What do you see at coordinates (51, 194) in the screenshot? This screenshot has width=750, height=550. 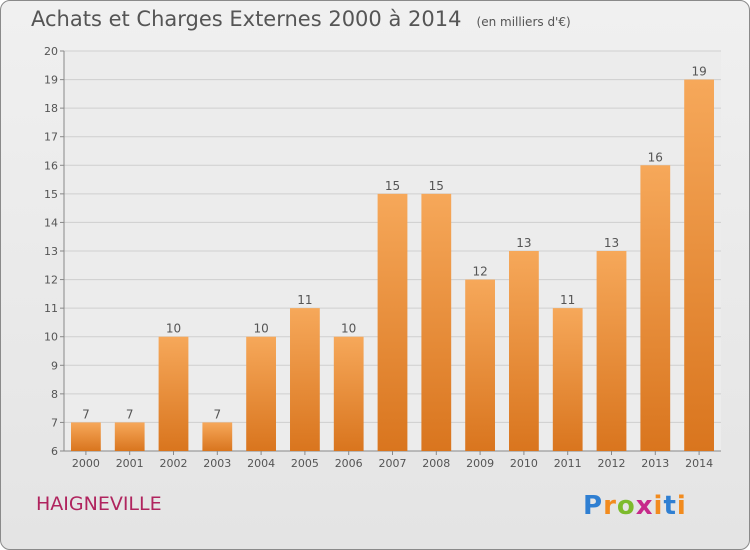 I see `y-tick-label: 15` at bounding box center [51, 194].